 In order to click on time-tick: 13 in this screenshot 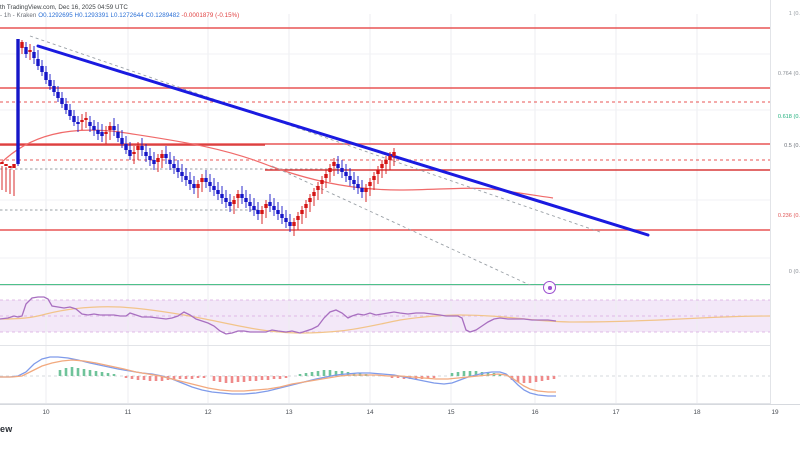, I will do `click(289, 412)`.